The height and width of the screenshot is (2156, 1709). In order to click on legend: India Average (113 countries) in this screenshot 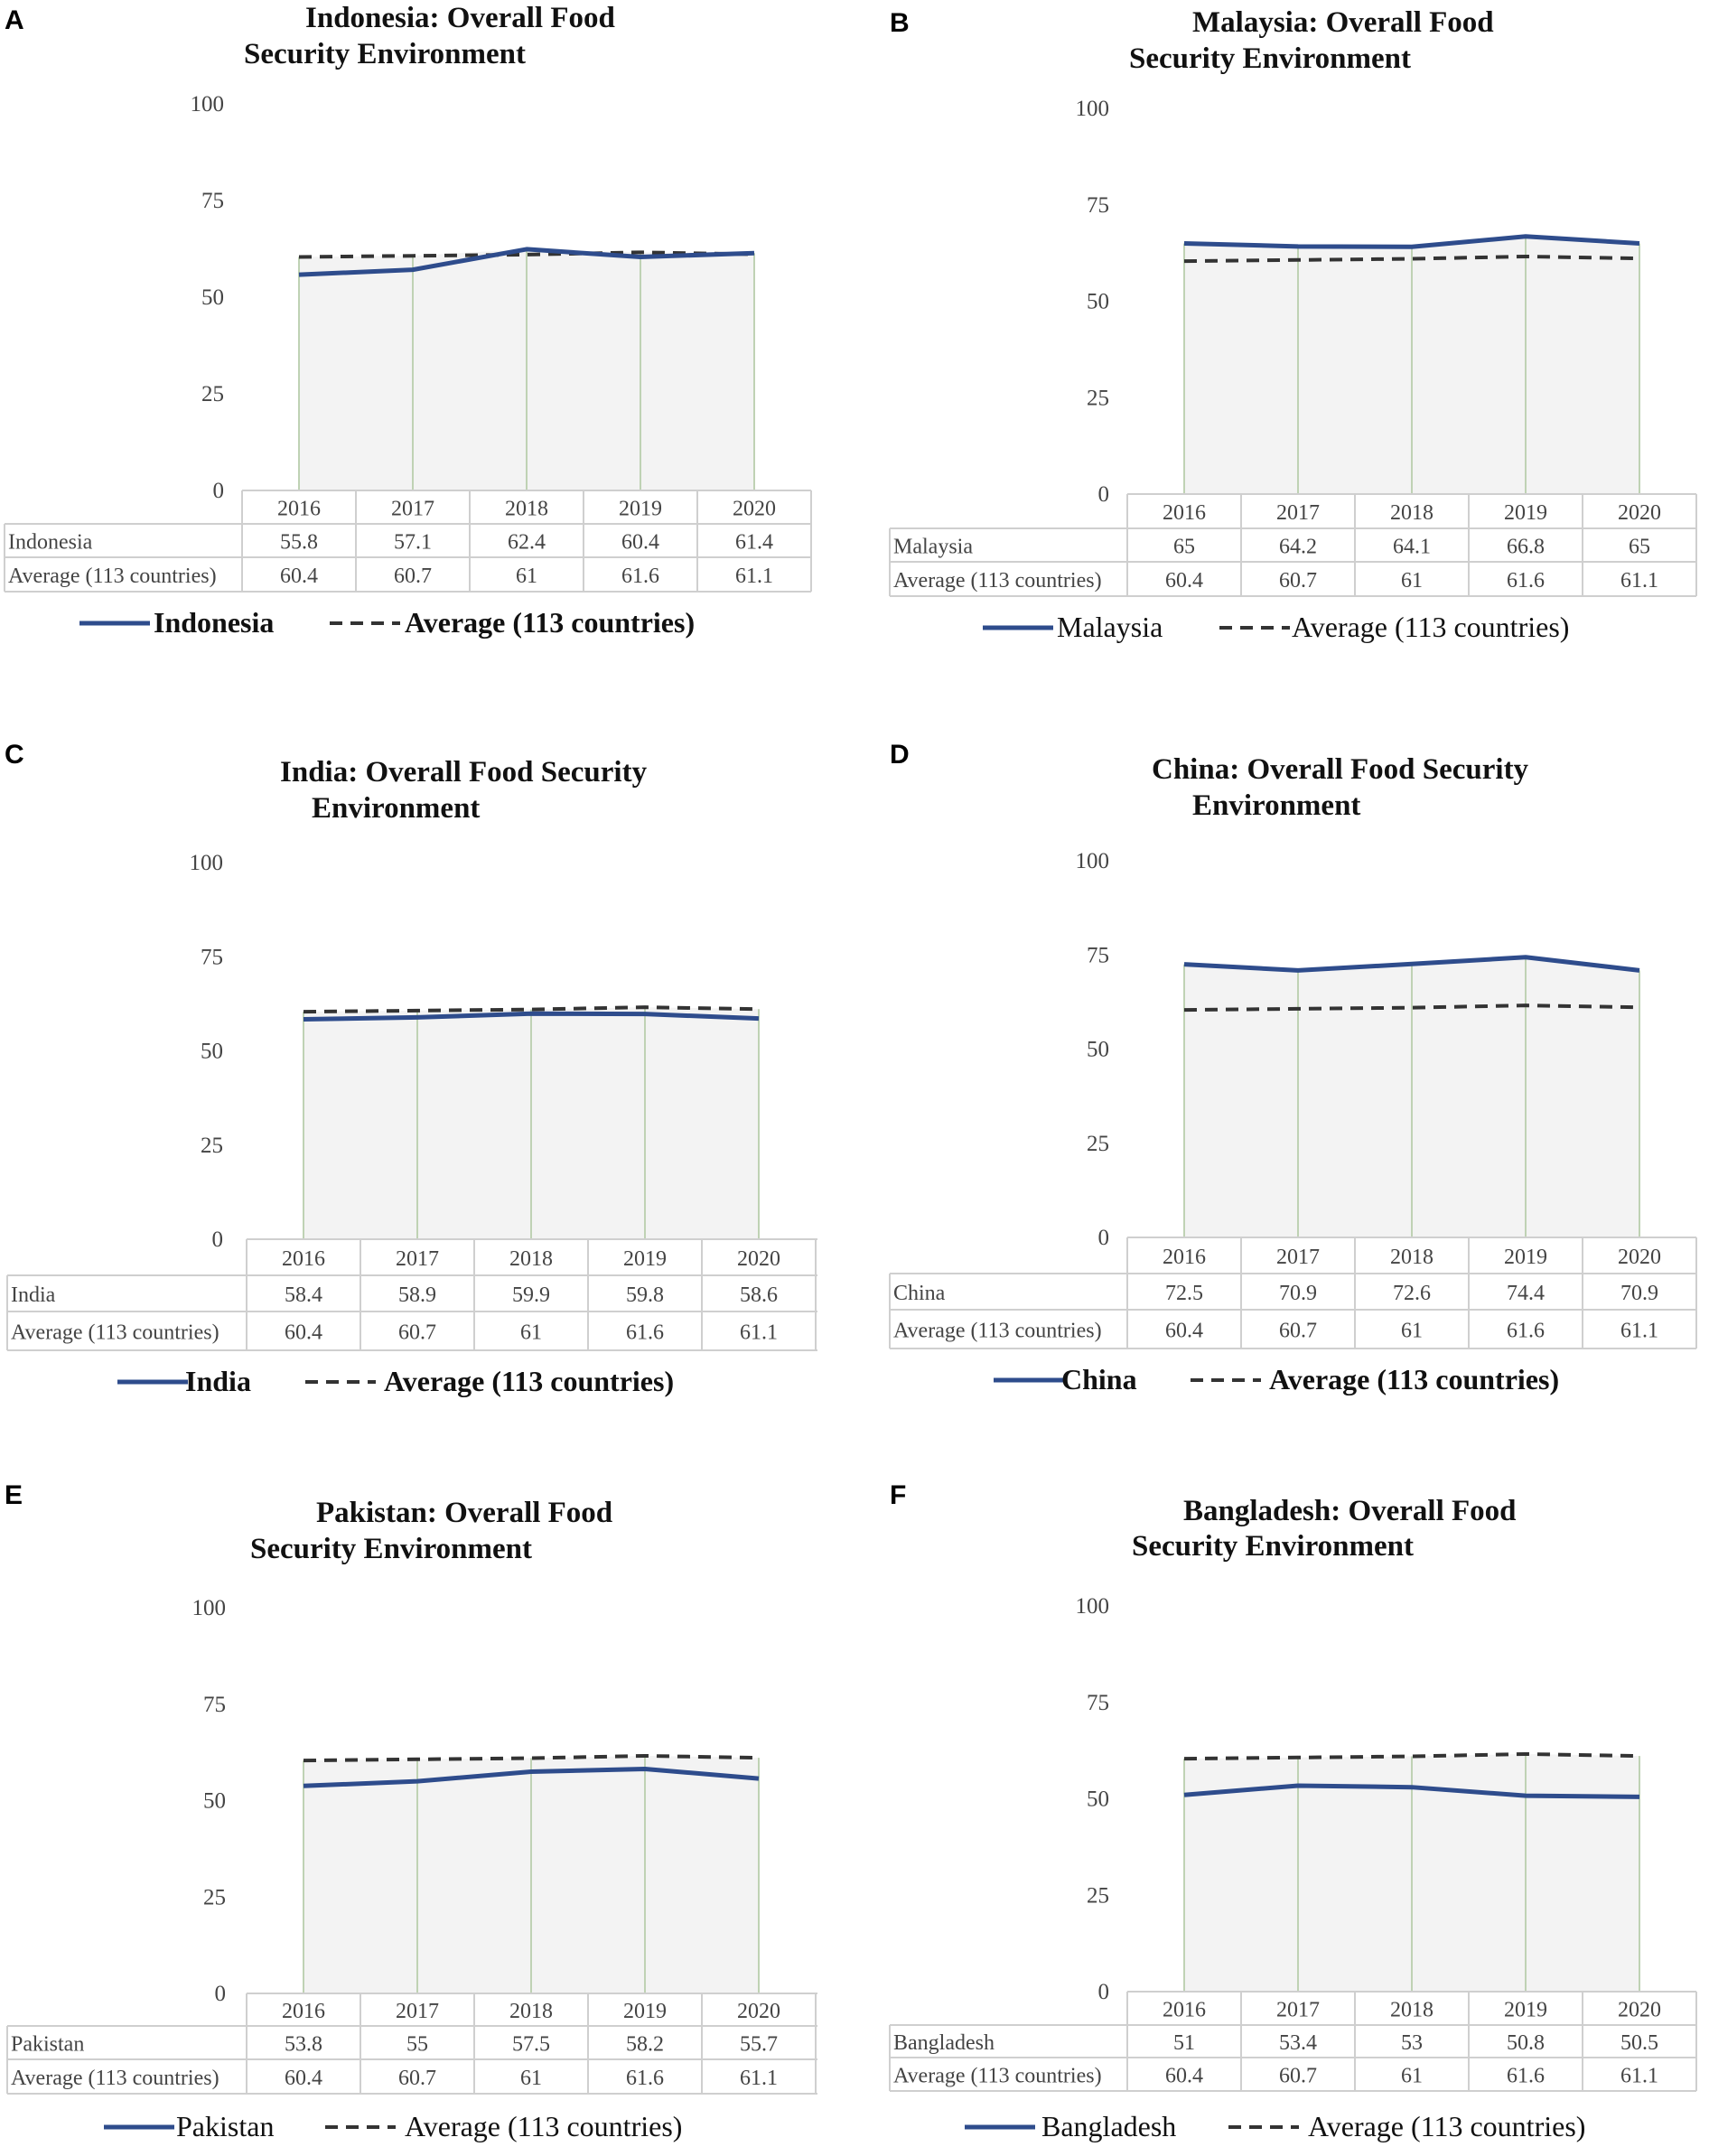, I will do `click(395, 1381)`.